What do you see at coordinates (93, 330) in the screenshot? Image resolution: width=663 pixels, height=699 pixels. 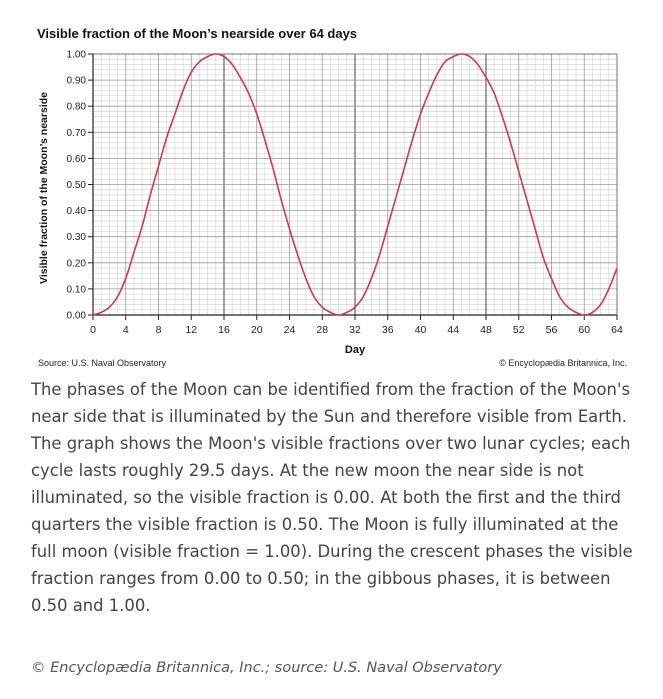 I see `x-tick-label: 0` at bounding box center [93, 330].